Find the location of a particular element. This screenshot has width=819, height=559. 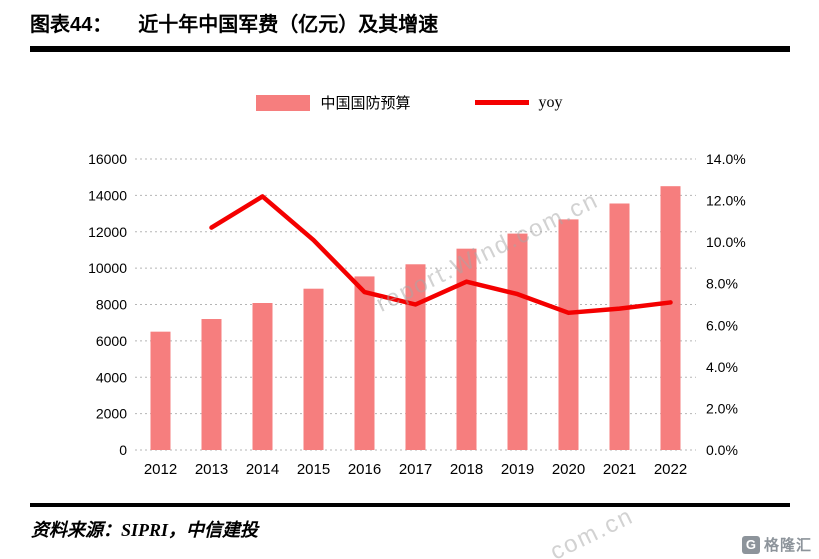

right-axis-tick: 12.0% is located at coordinates (726, 201).